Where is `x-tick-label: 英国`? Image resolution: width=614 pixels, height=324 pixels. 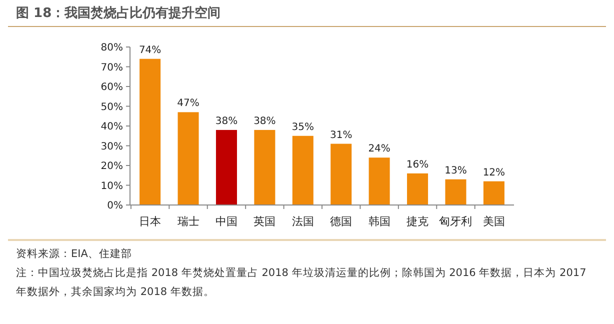 x-tick-label: 英国 is located at coordinates (265, 221).